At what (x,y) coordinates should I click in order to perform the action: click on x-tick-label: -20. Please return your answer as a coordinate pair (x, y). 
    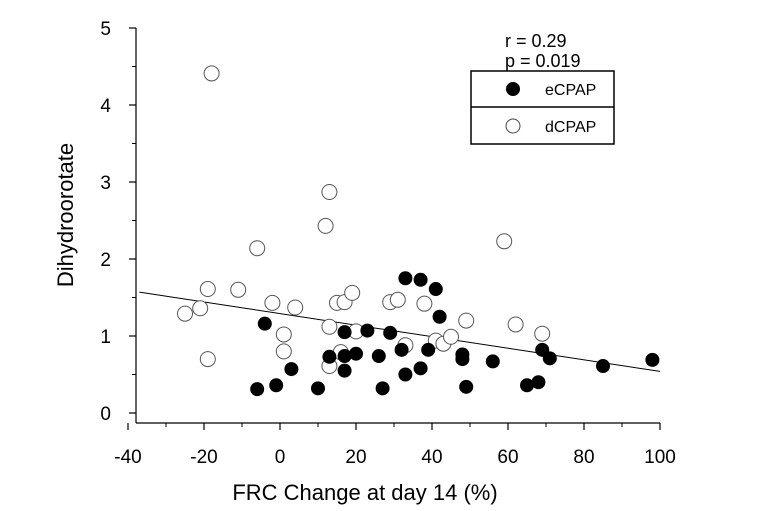
    Looking at the image, I should click on (203, 457).